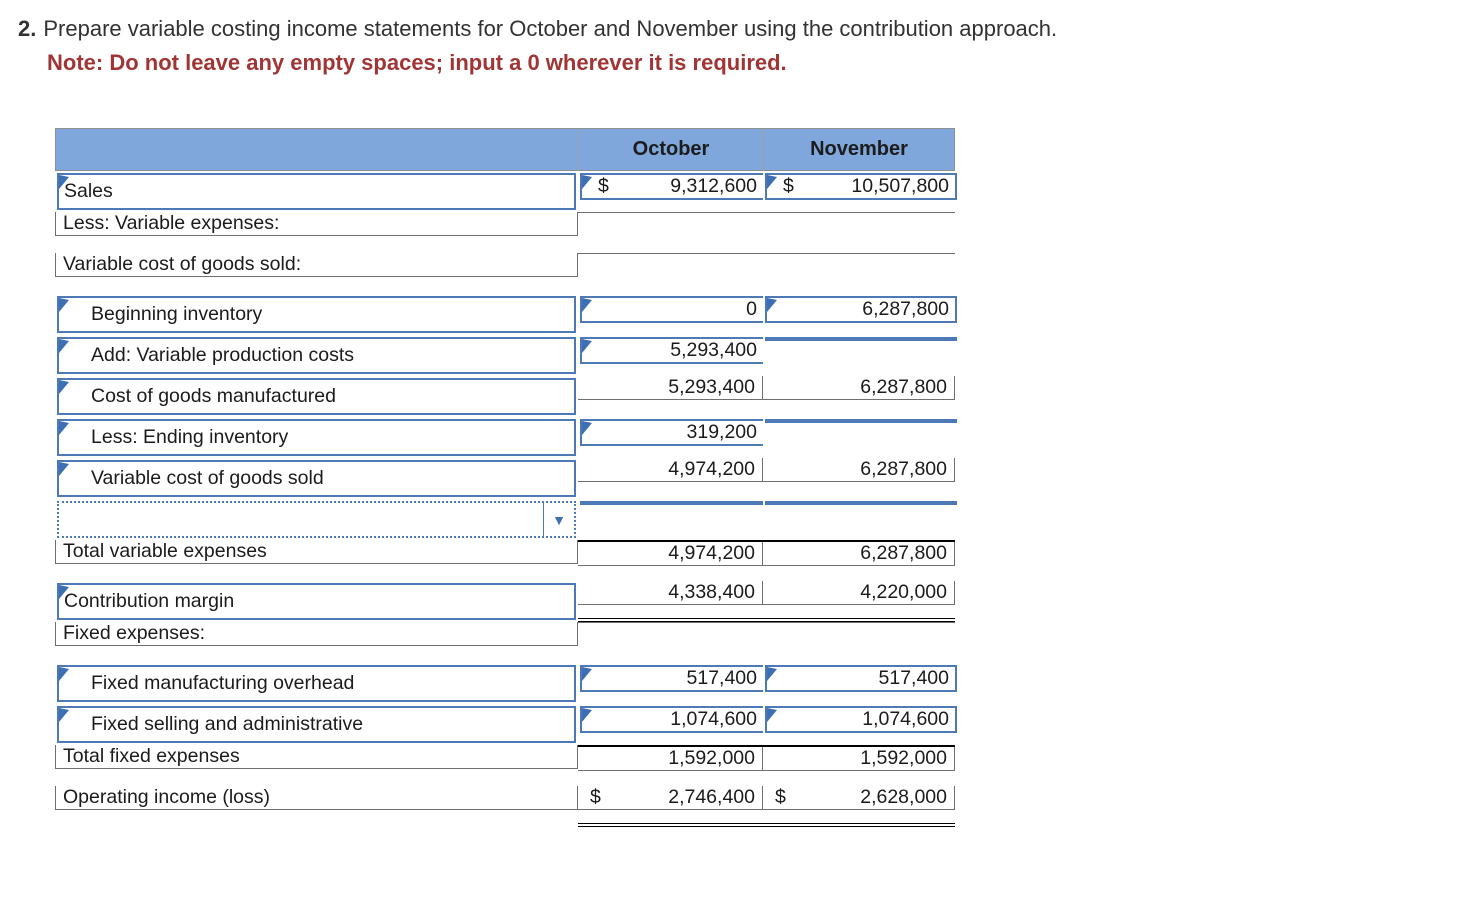  Describe the element at coordinates (316, 552) in the screenshot. I see `row-label: Total variable expenses` at that location.